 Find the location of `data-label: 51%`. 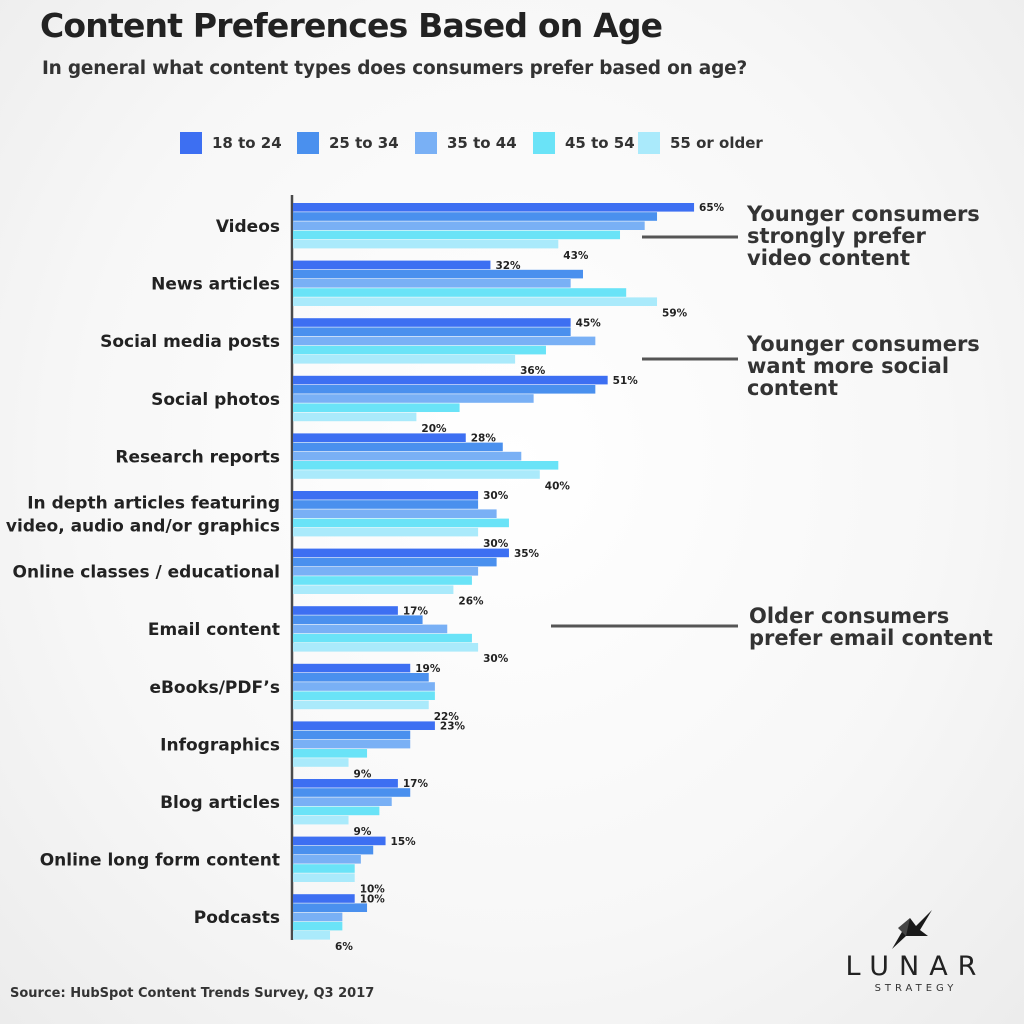

data-label: 51% is located at coordinates (626, 381).